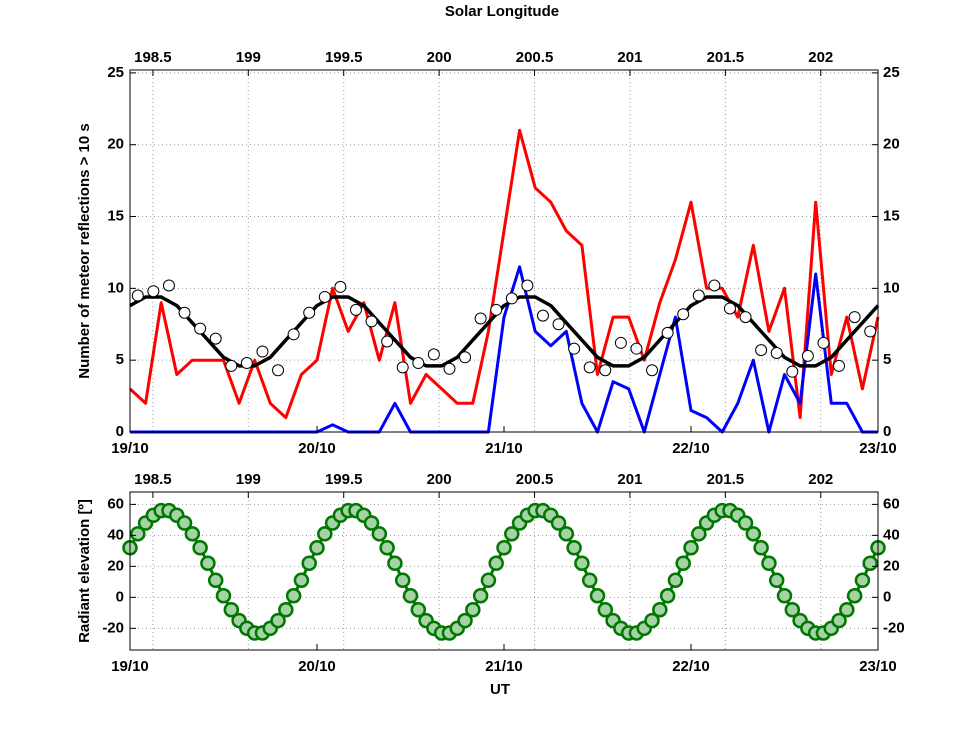 The height and width of the screenshot is (731, 975). I want to click on x2-tick-label: 202, so click(820, 57).